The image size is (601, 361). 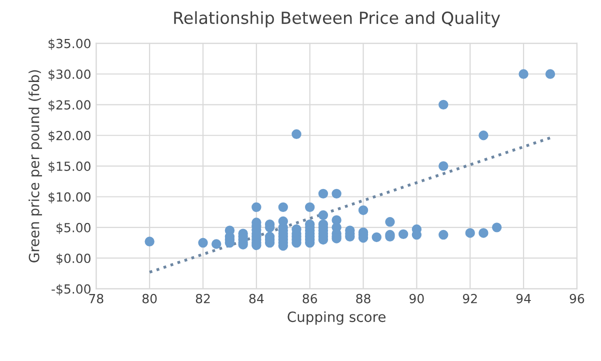 I want to click on x-tick-label: 90, so click(x=417, y=299).